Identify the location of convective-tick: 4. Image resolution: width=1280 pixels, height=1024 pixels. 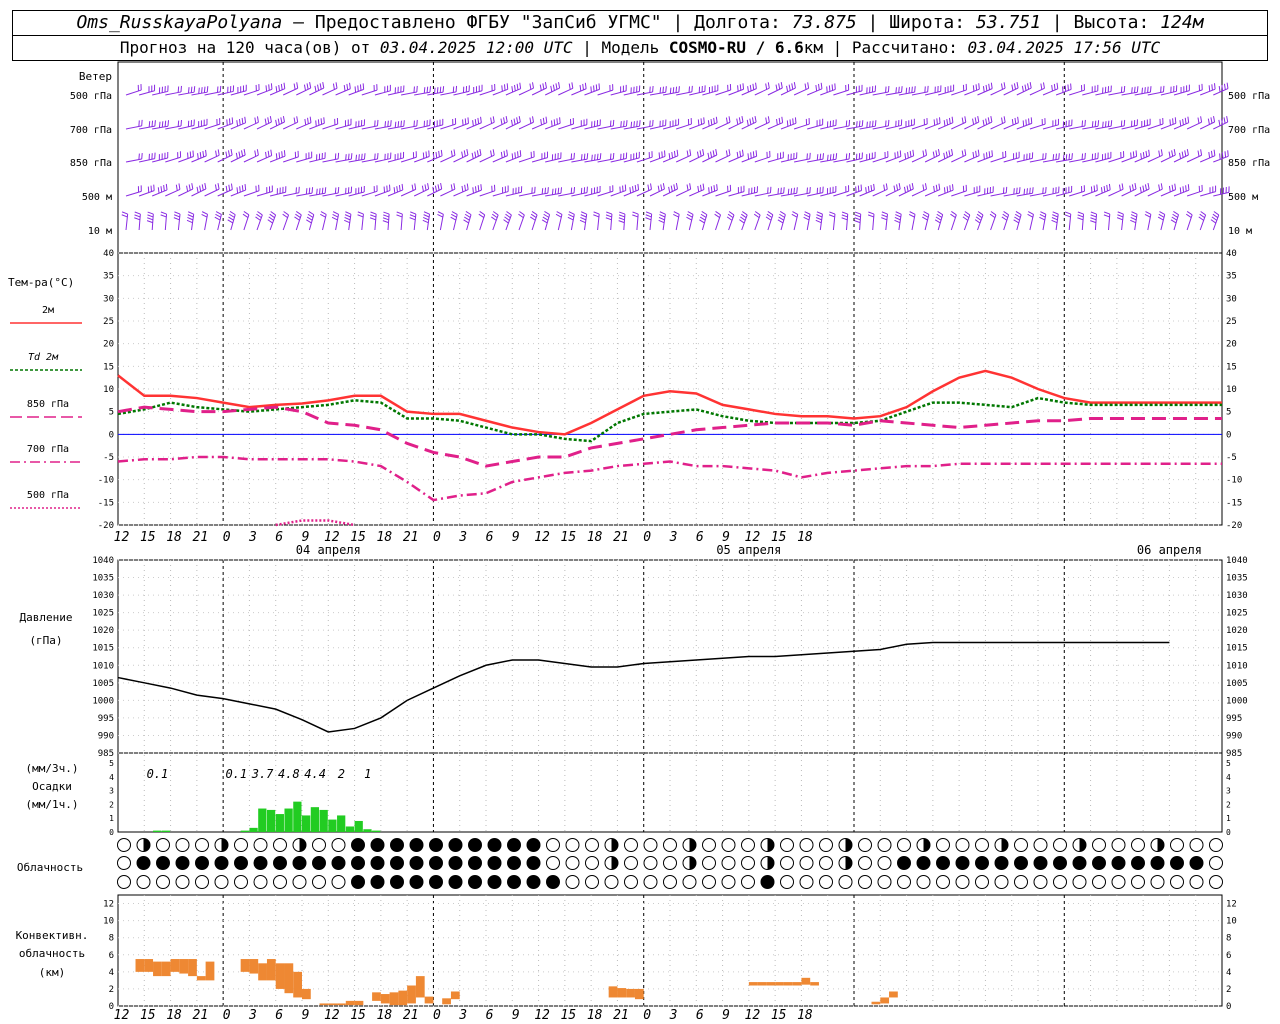
(1228, 973).